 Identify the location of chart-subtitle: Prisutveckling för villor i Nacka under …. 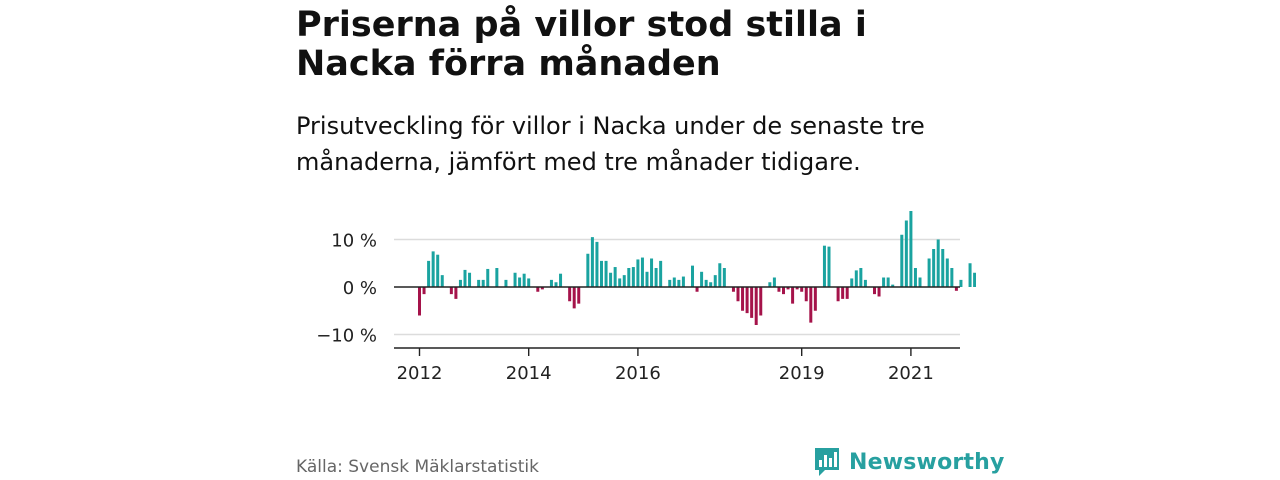
(610, 144).